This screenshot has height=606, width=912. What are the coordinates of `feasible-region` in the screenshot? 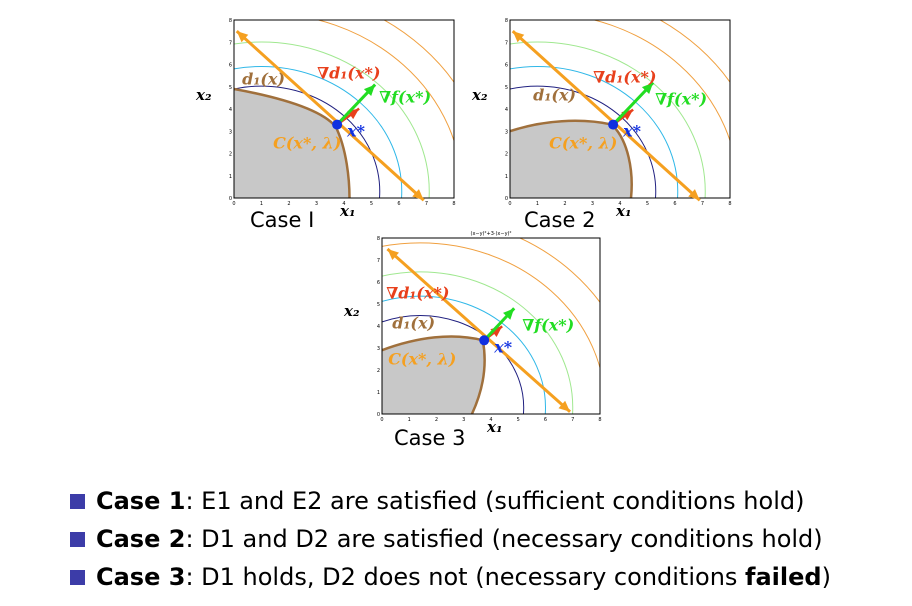 It's located at (571, 159).